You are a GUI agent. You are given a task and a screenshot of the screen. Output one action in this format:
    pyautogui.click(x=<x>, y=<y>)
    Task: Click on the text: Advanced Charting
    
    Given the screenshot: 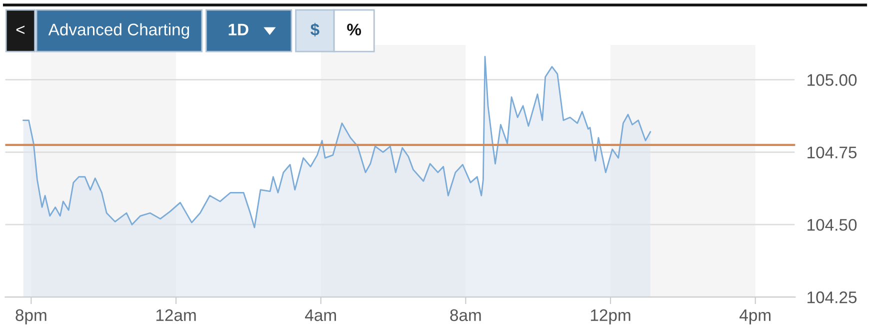 What is the action you would take?
    pyautogui.click(x=118, y=31)
    